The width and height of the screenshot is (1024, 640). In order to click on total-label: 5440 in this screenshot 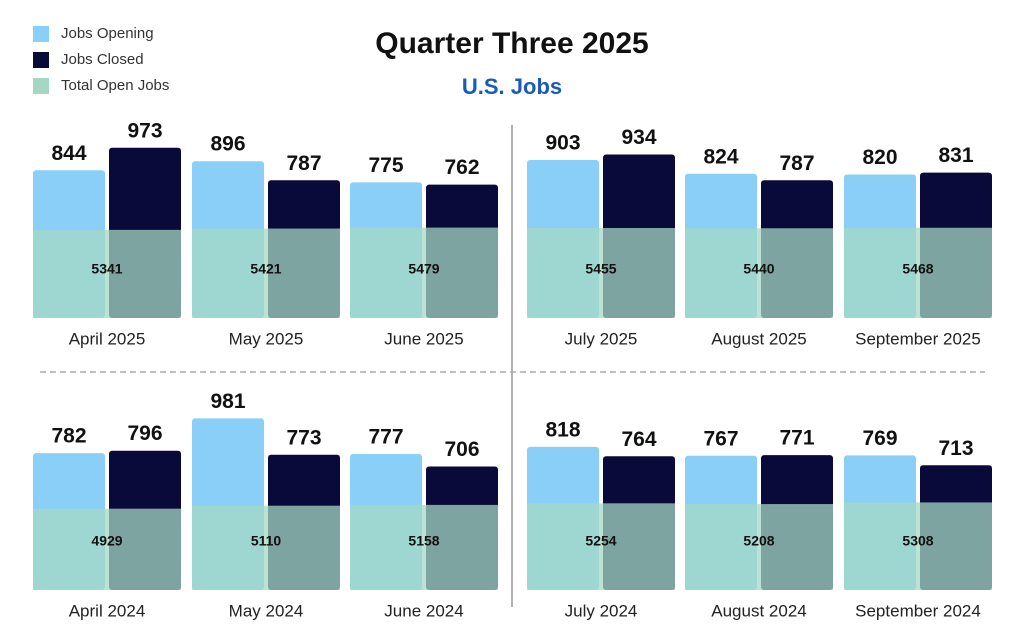, I will do `click(758, 269)`.